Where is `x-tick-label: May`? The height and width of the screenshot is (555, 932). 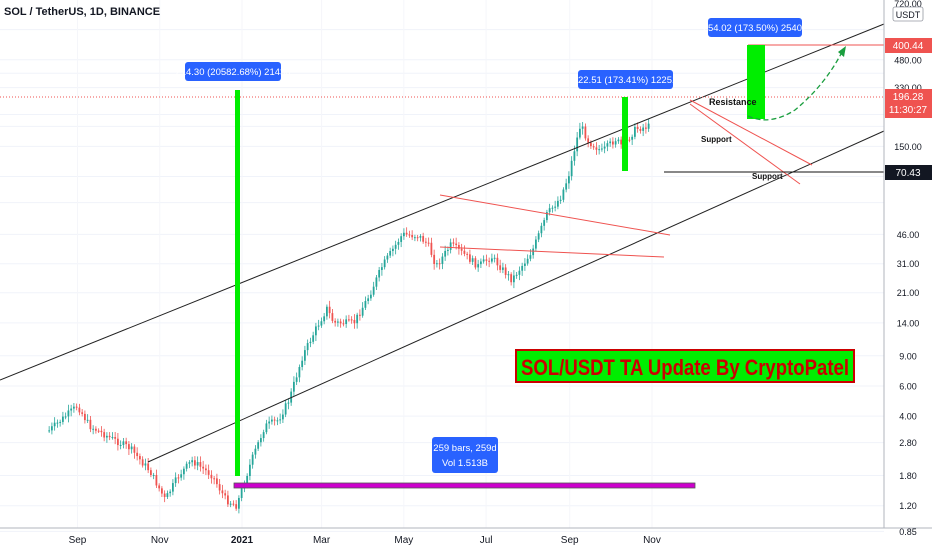 x-tick-label: May is located at coordinates (403, 540).